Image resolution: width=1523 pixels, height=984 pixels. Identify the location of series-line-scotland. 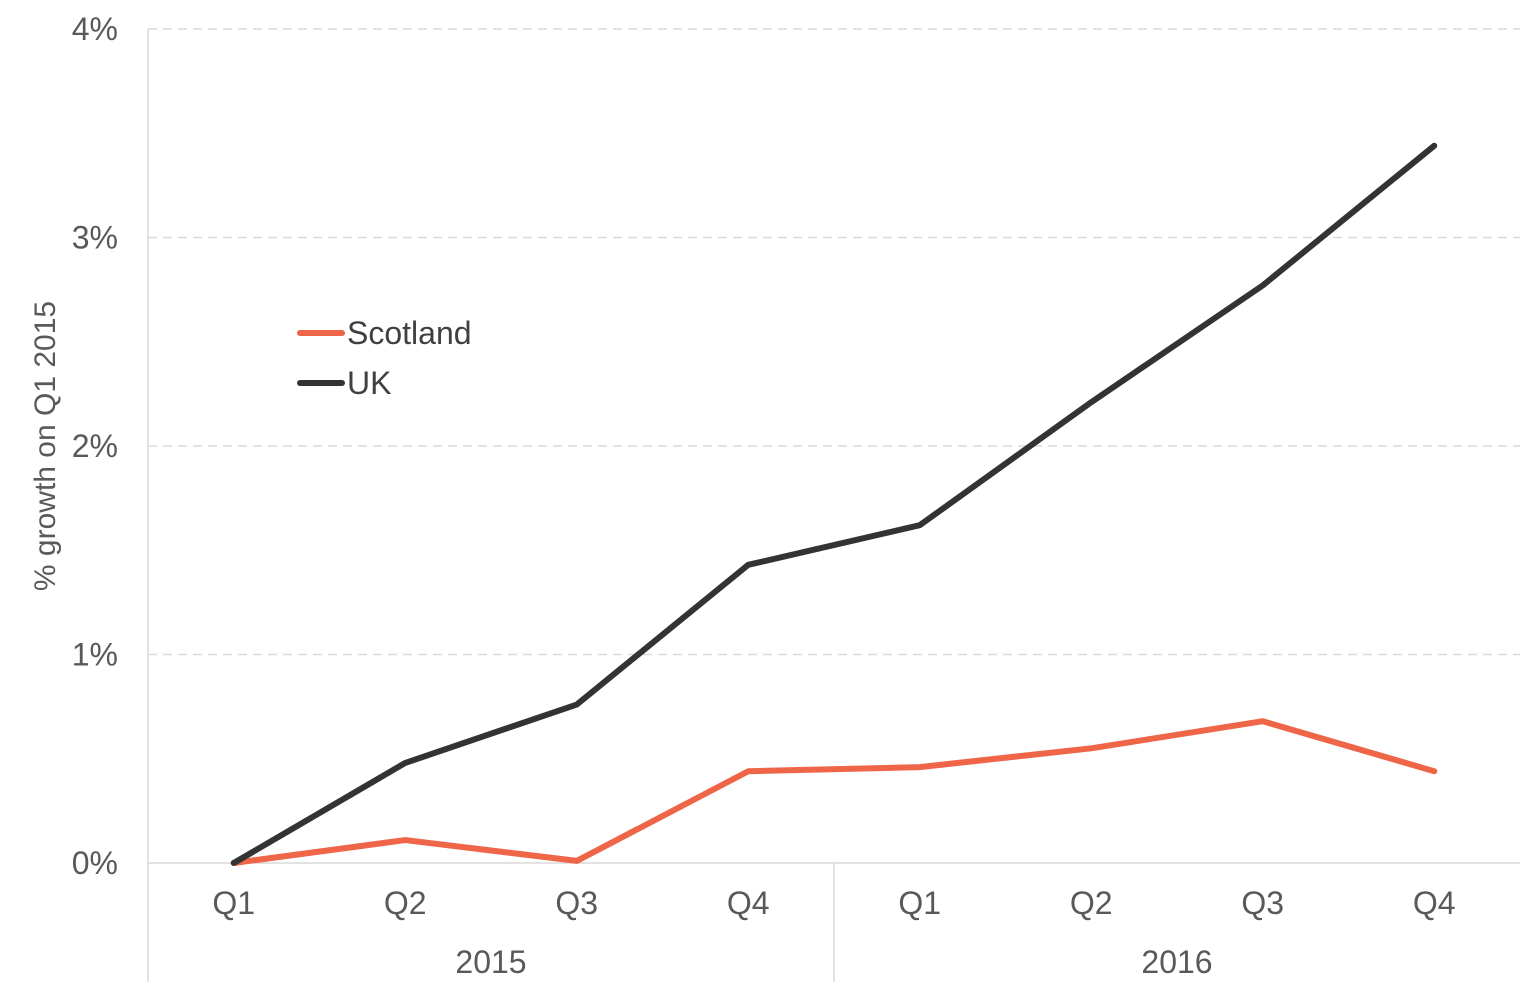
(834, 792).